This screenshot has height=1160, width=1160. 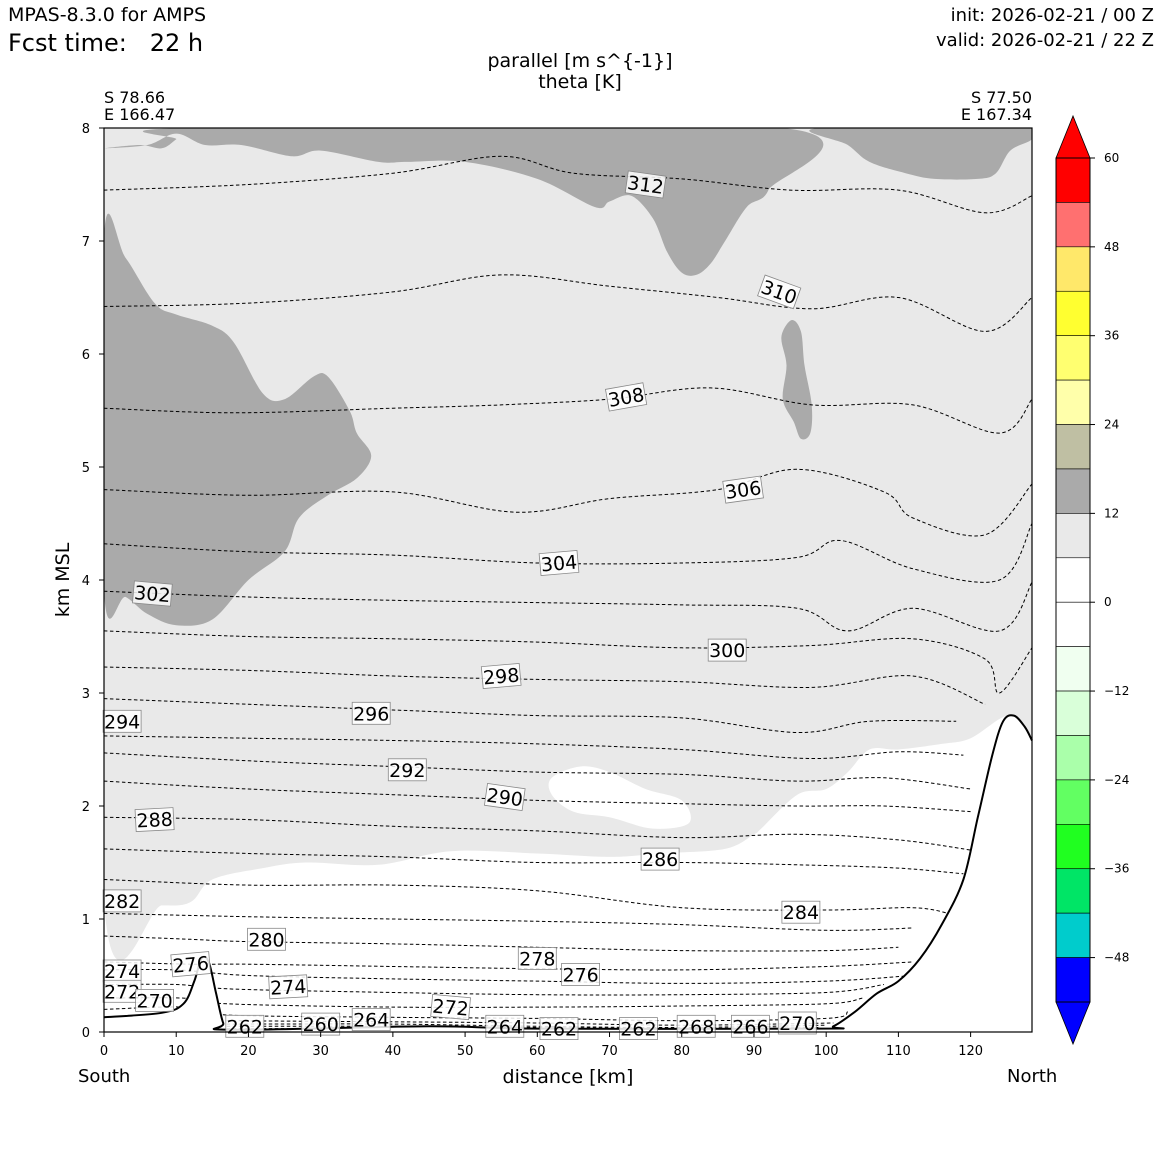 I want to click on theta-label-306: 306, so click(x=743, y=489).